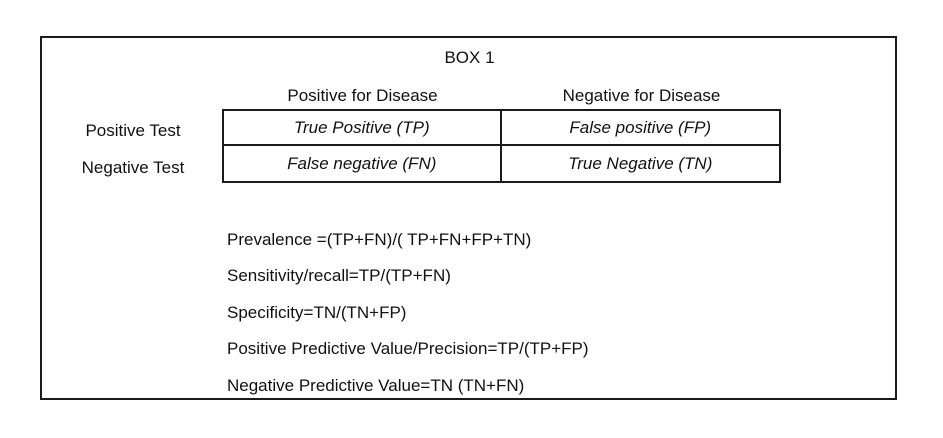  I want to click on formula-sensitivity: Sensitivity/recall=TP/(TP+FN), so click(339, 276).